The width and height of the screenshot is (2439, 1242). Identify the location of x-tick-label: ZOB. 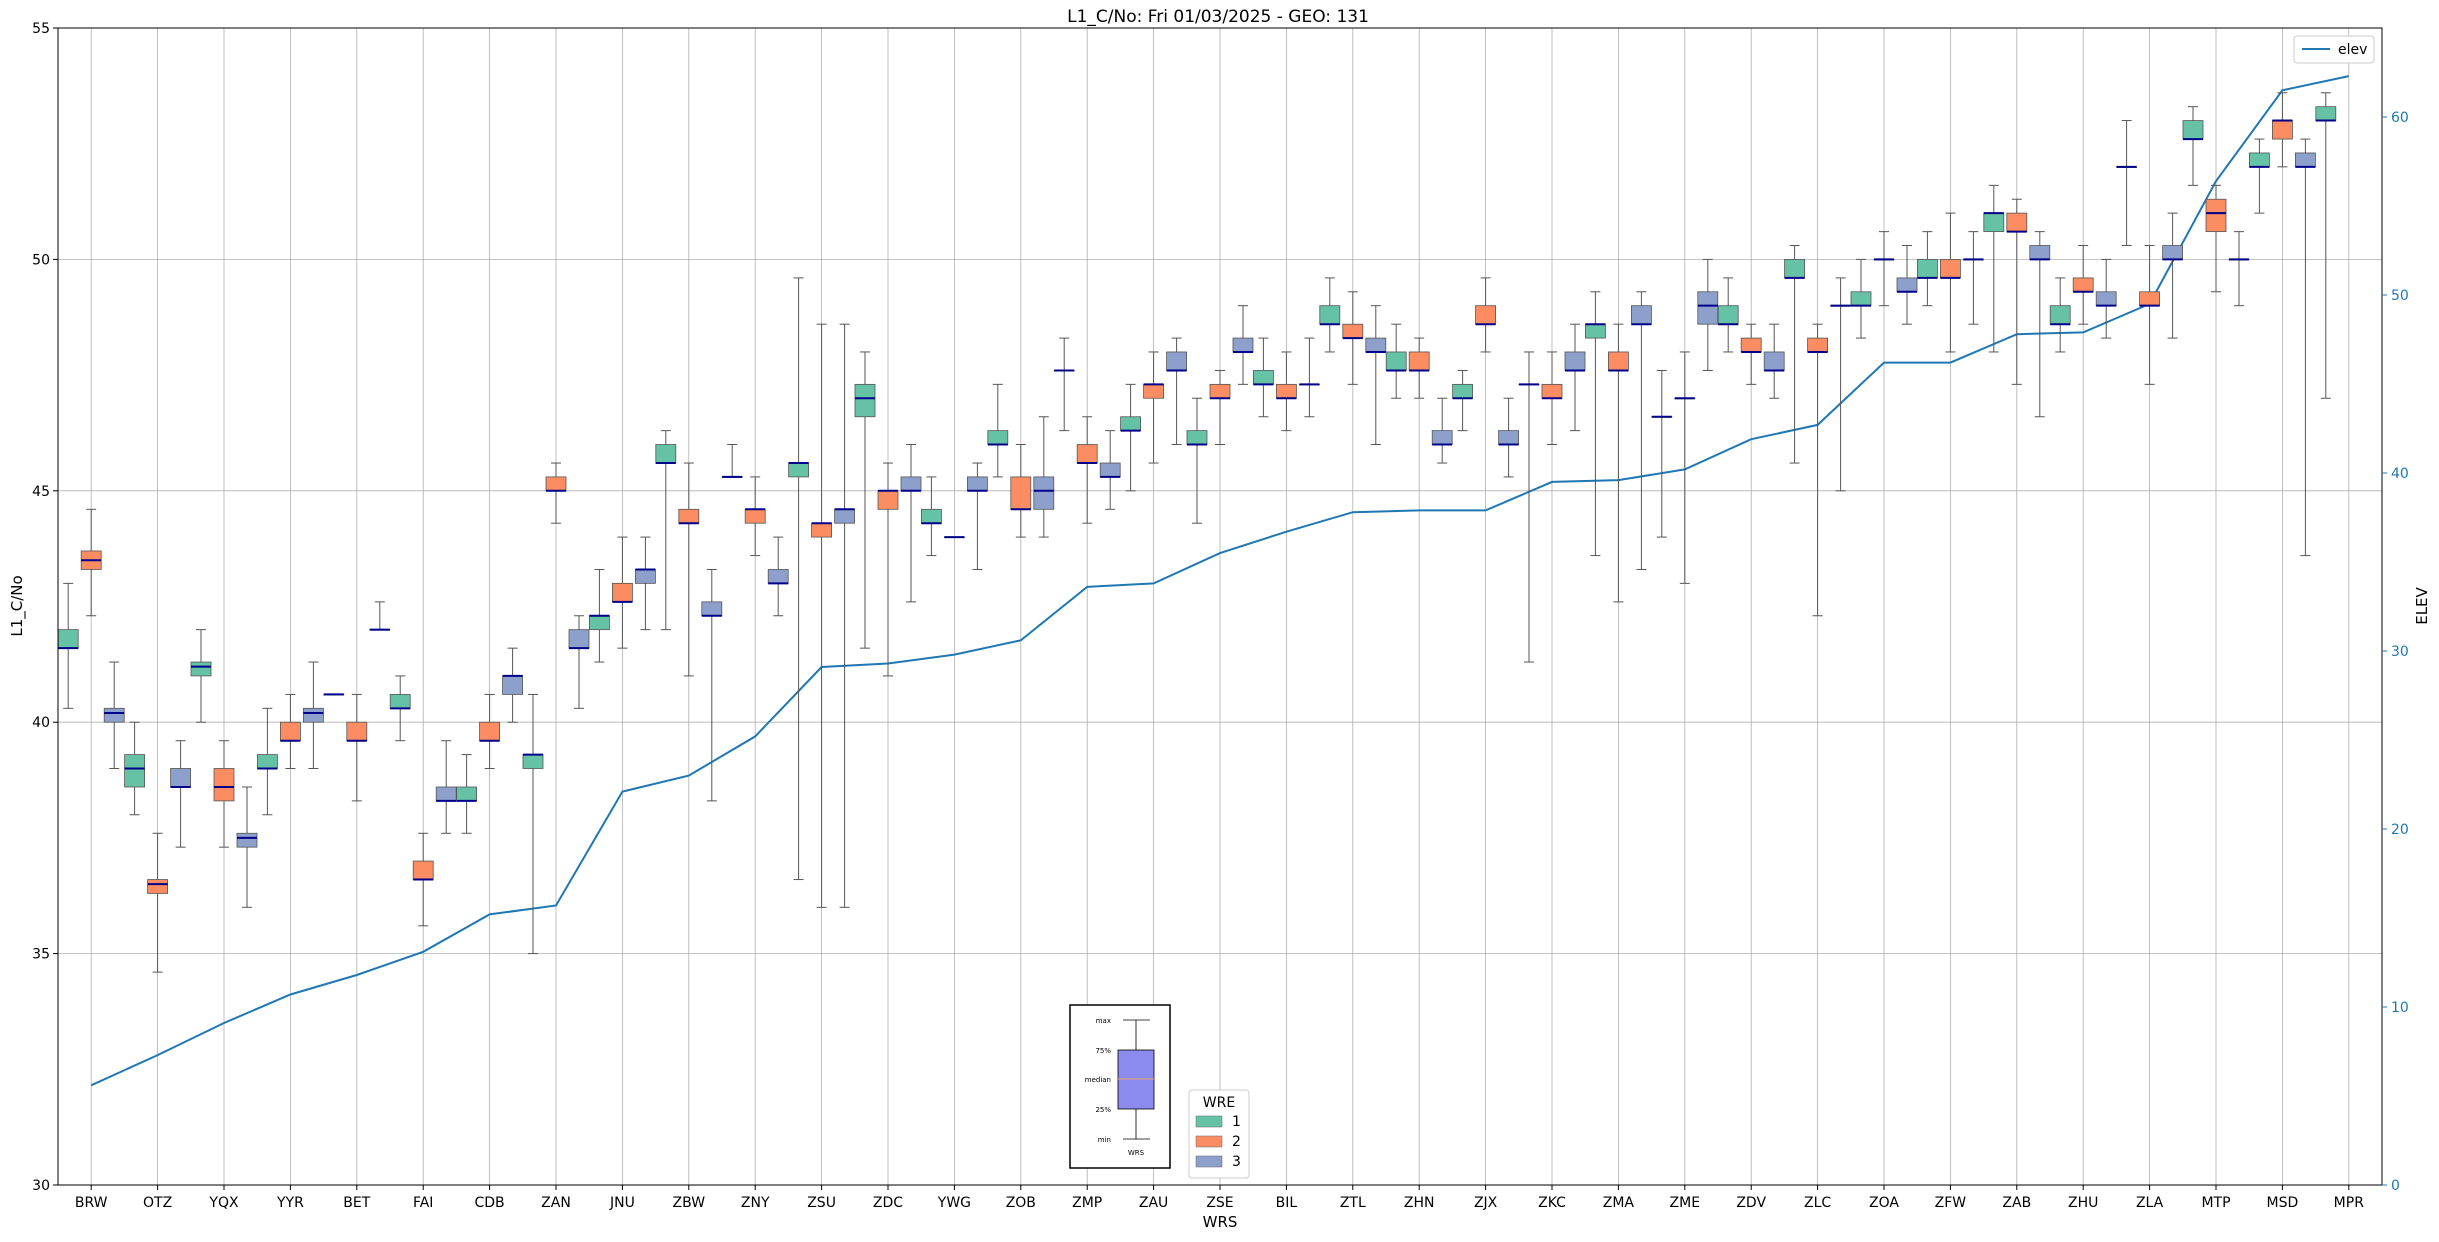
(1021, 1203).